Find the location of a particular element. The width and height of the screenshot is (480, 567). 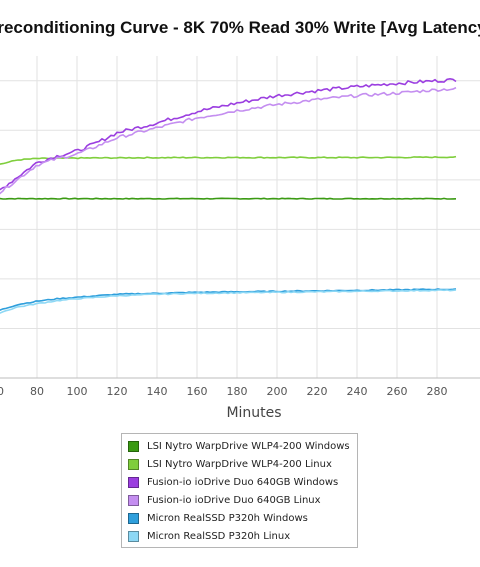

legend-label: Fusion-io ioDrive Duo 640GB Windows is located at coordinates (243, 482).